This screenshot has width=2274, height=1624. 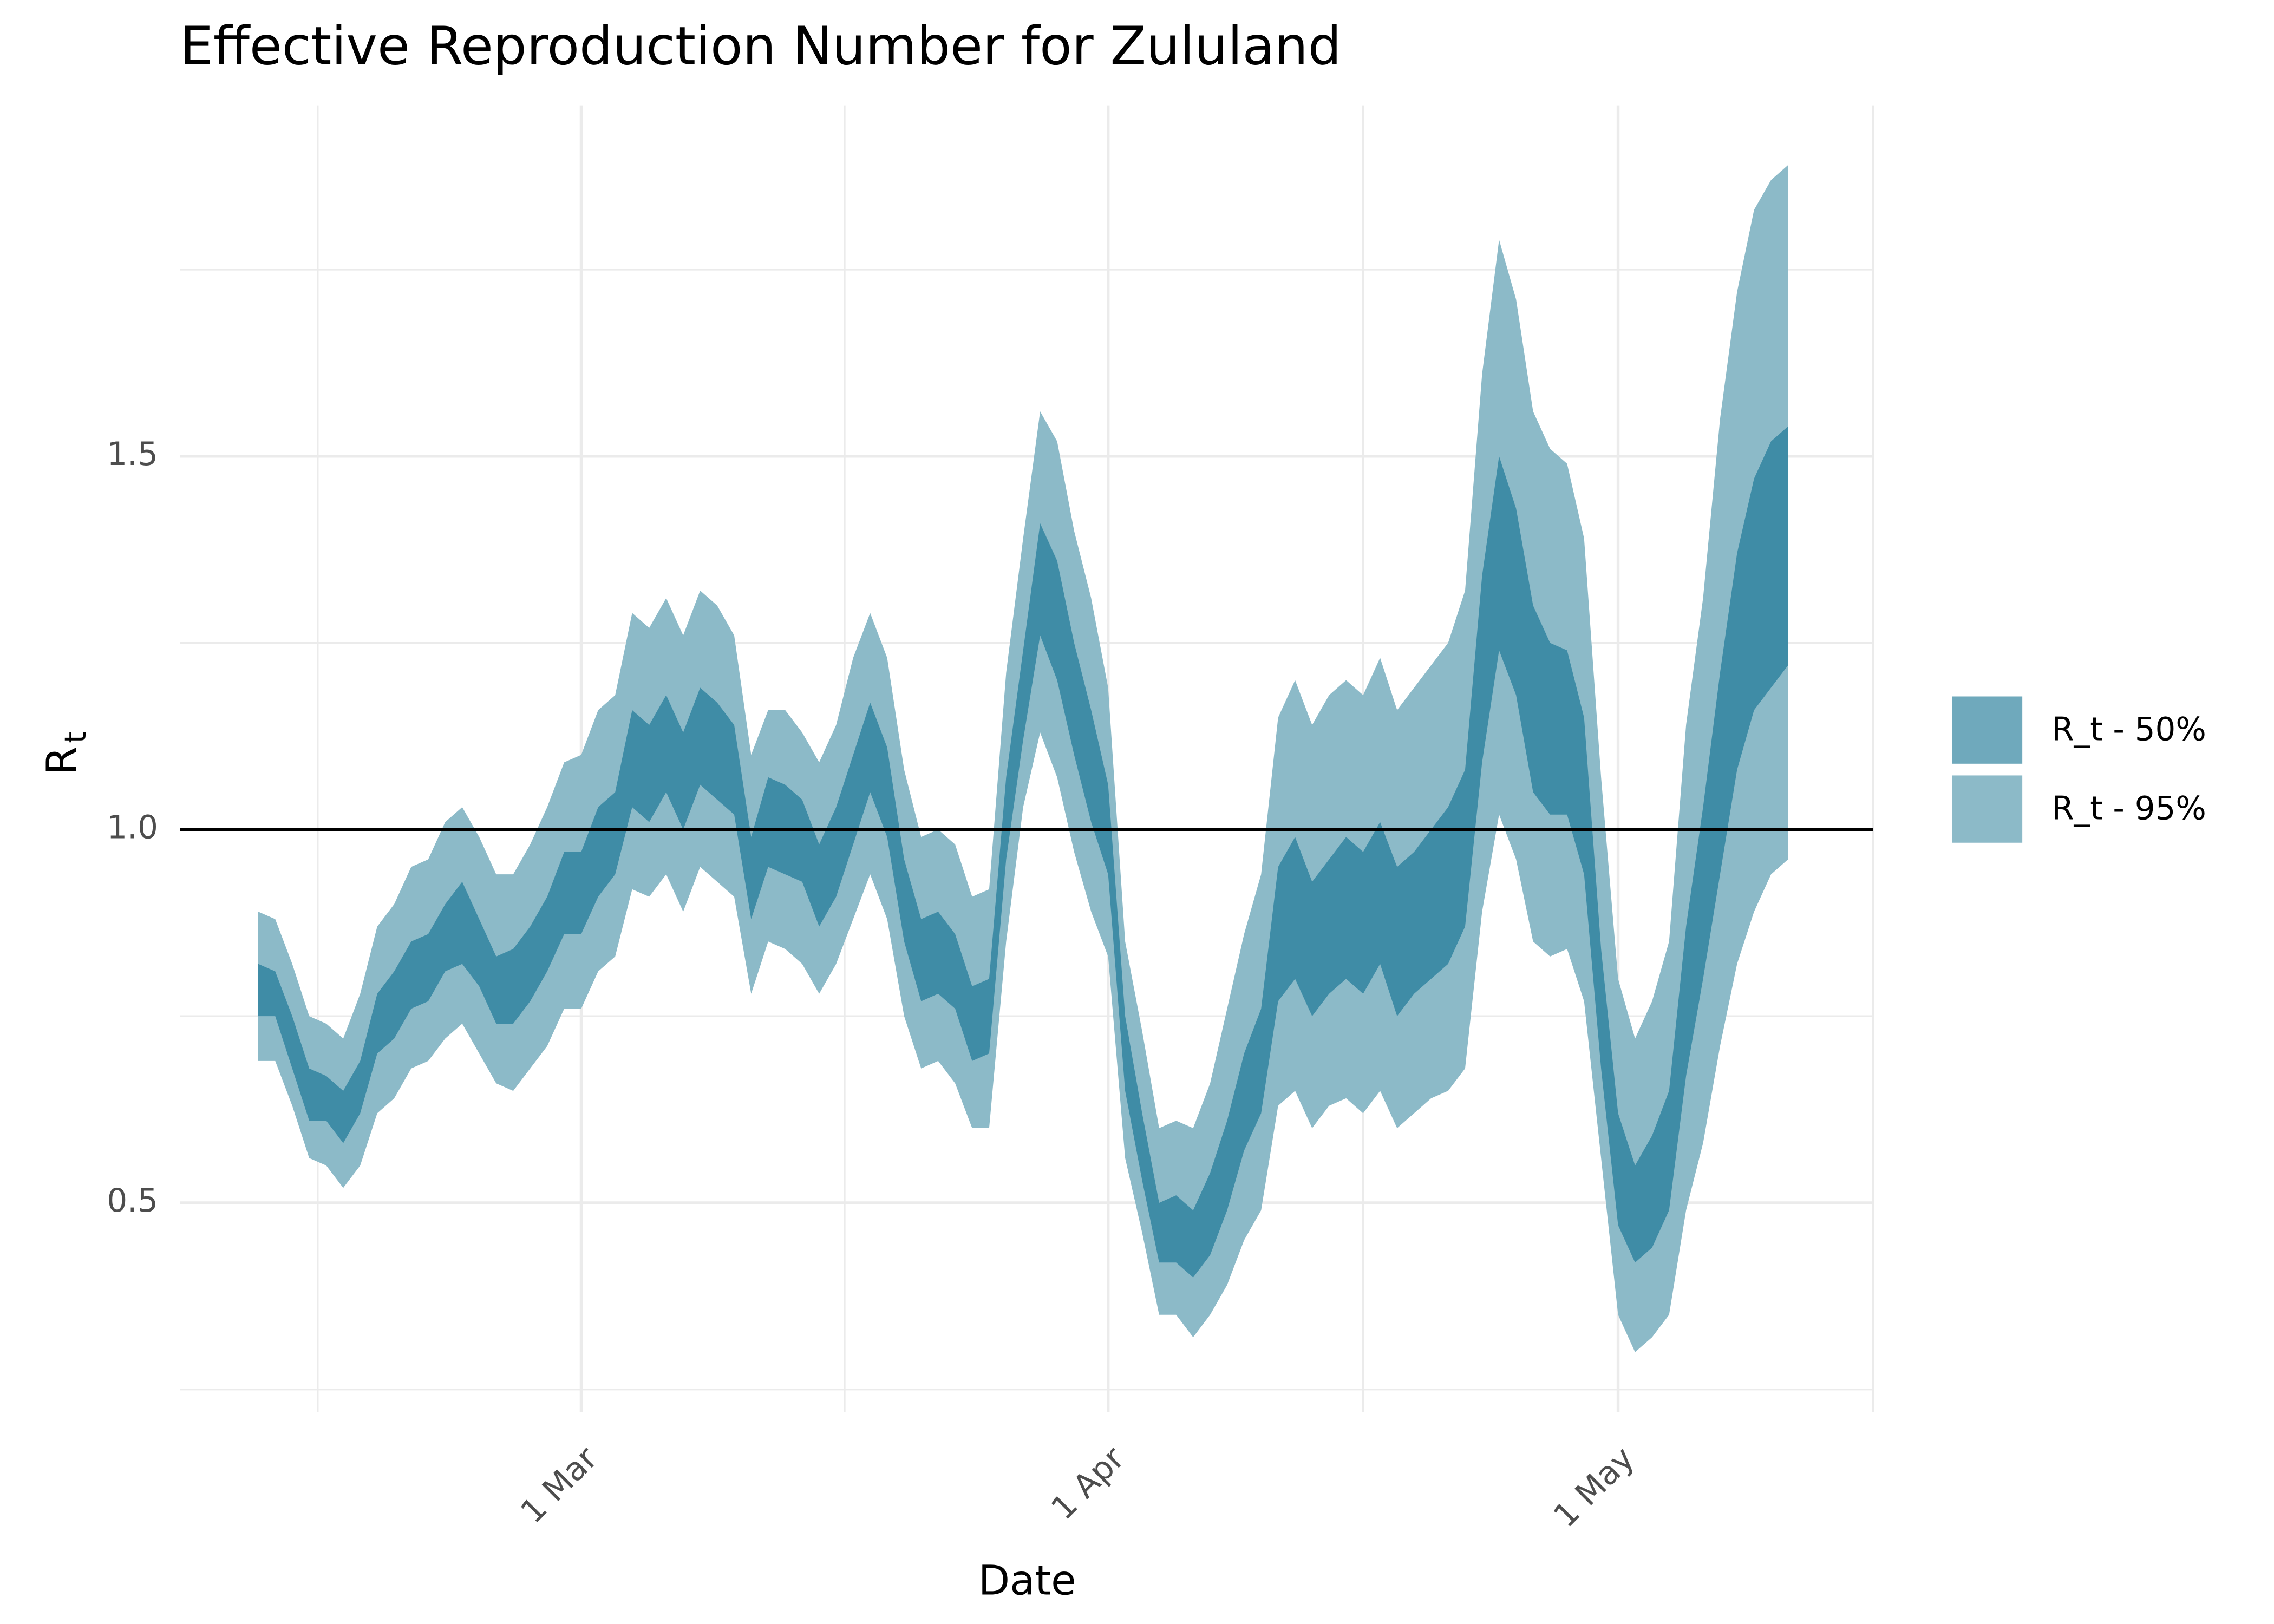 I want to click on legend-label: R_t - 50%, so click(x=2128, y=729).